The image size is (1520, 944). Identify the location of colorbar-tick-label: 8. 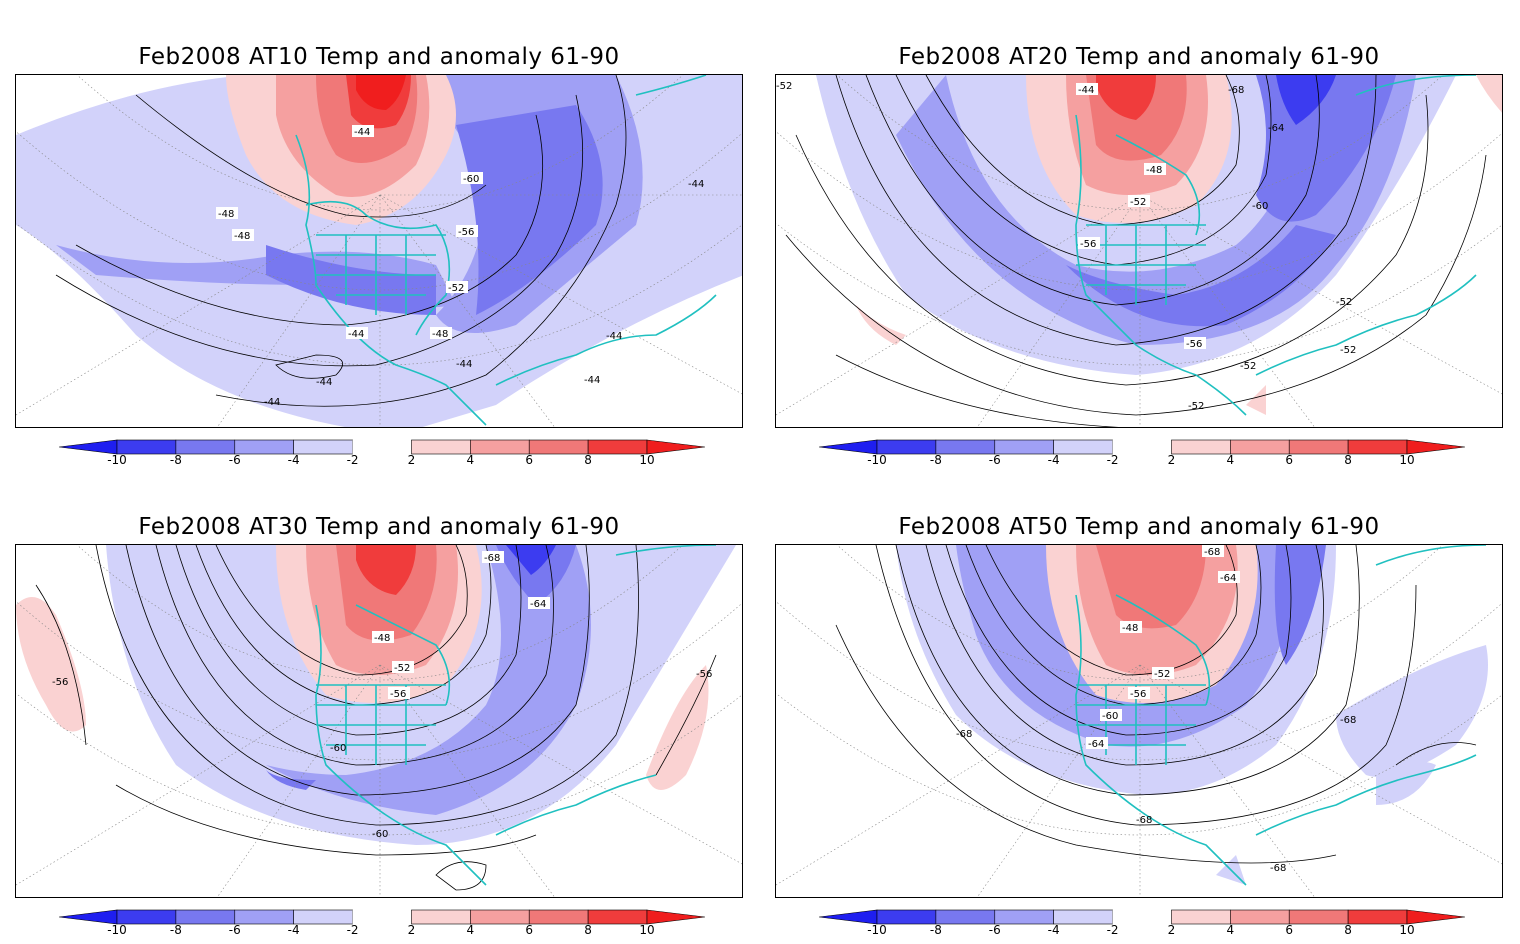
(1348, 928).